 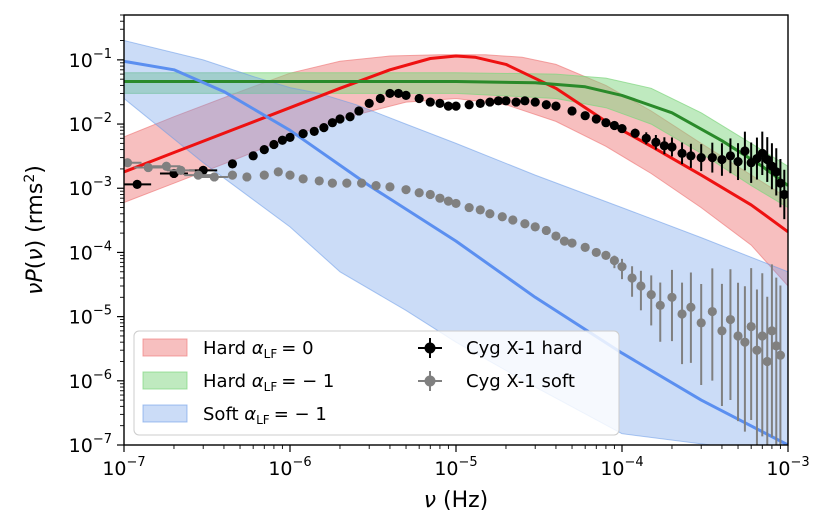 I want to click on x-tick-label-4: 10⁻³, so click(x=787, y=467).